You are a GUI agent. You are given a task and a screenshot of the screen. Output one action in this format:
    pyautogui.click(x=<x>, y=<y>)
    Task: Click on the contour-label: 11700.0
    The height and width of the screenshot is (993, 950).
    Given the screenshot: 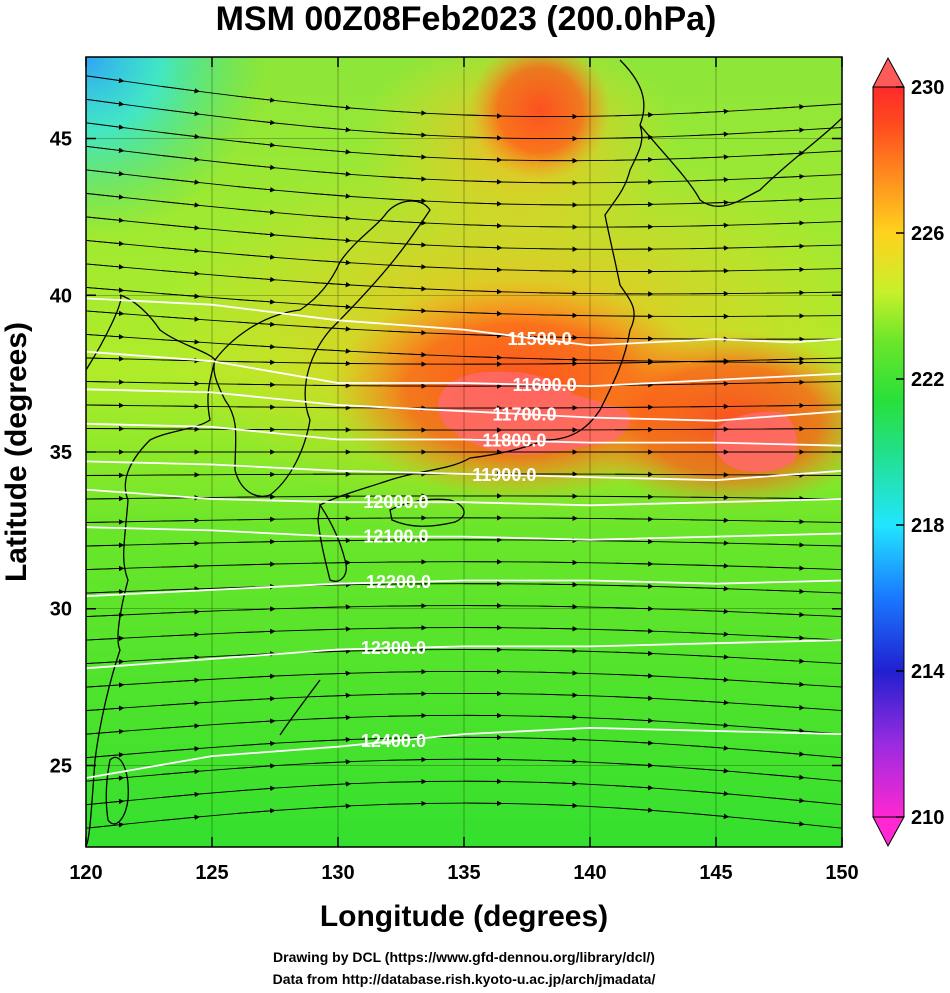 What is the action you would take?
    pyautogui.click(x=524, y=414)
    